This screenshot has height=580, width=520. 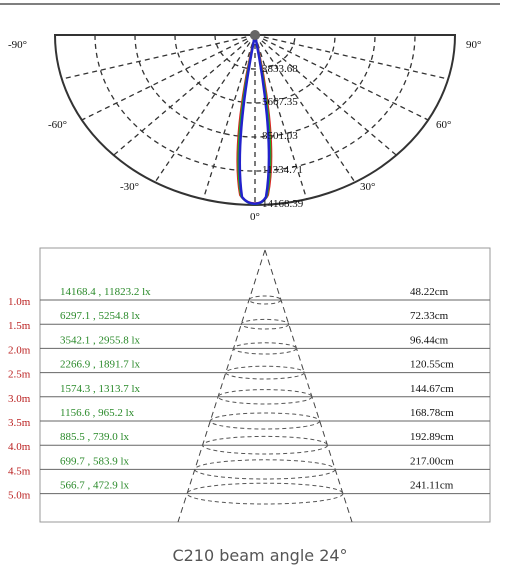 What do you see at coordinates (19, 326) in the screenshot?
I see `distance-label: 1.5m` at bounding box center [19, 326].